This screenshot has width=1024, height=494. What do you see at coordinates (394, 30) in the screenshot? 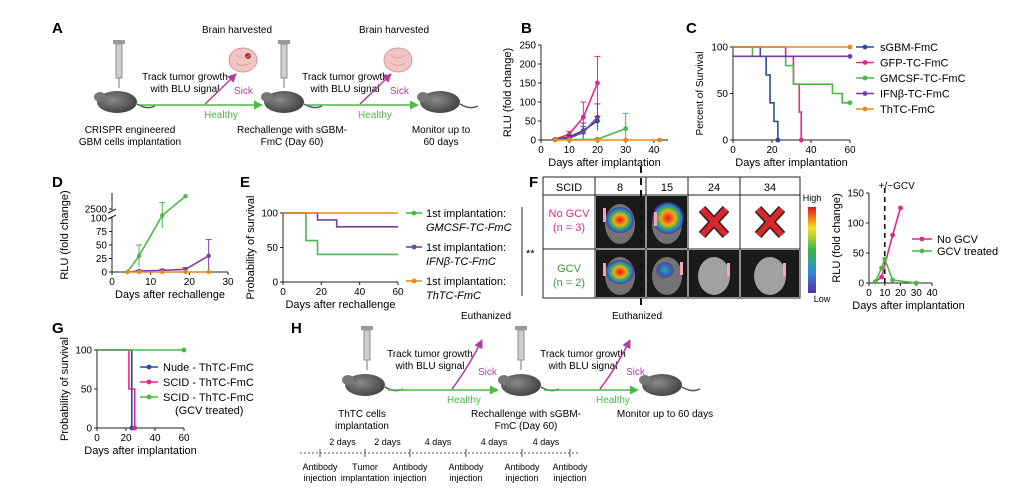
I see `brain-harvested-label: Brain harvested` at bounding box center [394, 30].